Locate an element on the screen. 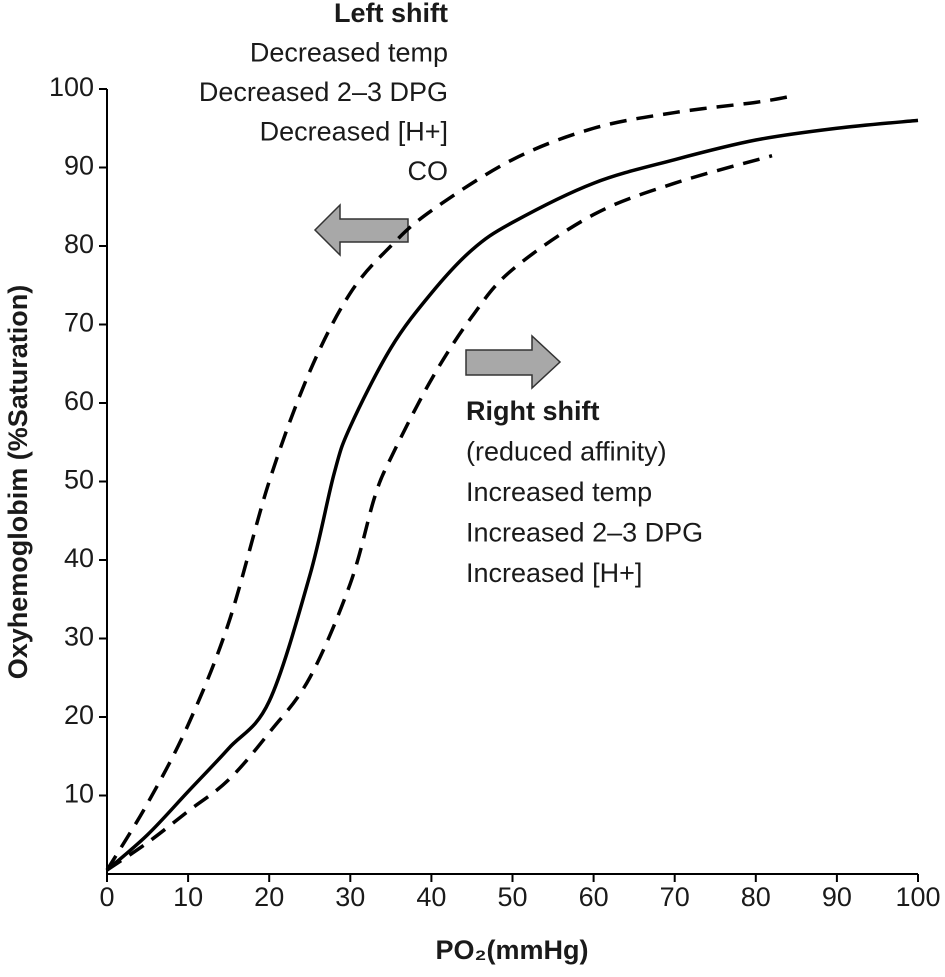  annotation-line: Decreased [H+] is located at coordinates (354, 132).